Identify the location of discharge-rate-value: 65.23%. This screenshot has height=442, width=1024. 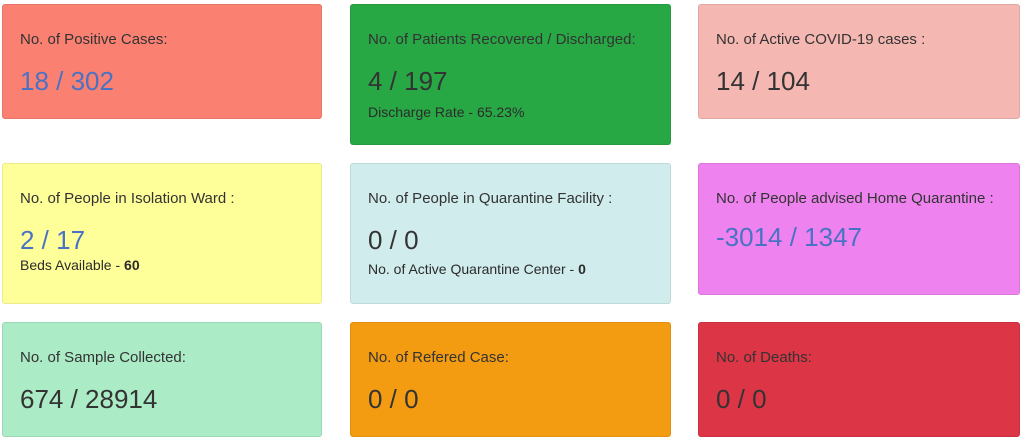
(500, 112).